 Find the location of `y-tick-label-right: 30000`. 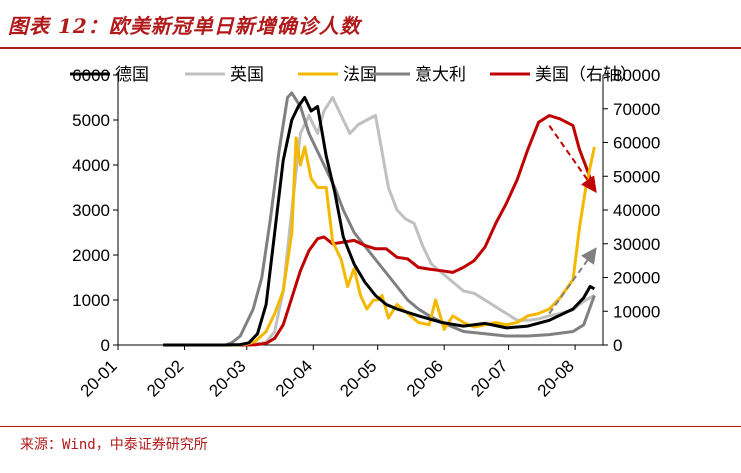

y-tick-label-right: 30000 is located at coordinates (636, 244).